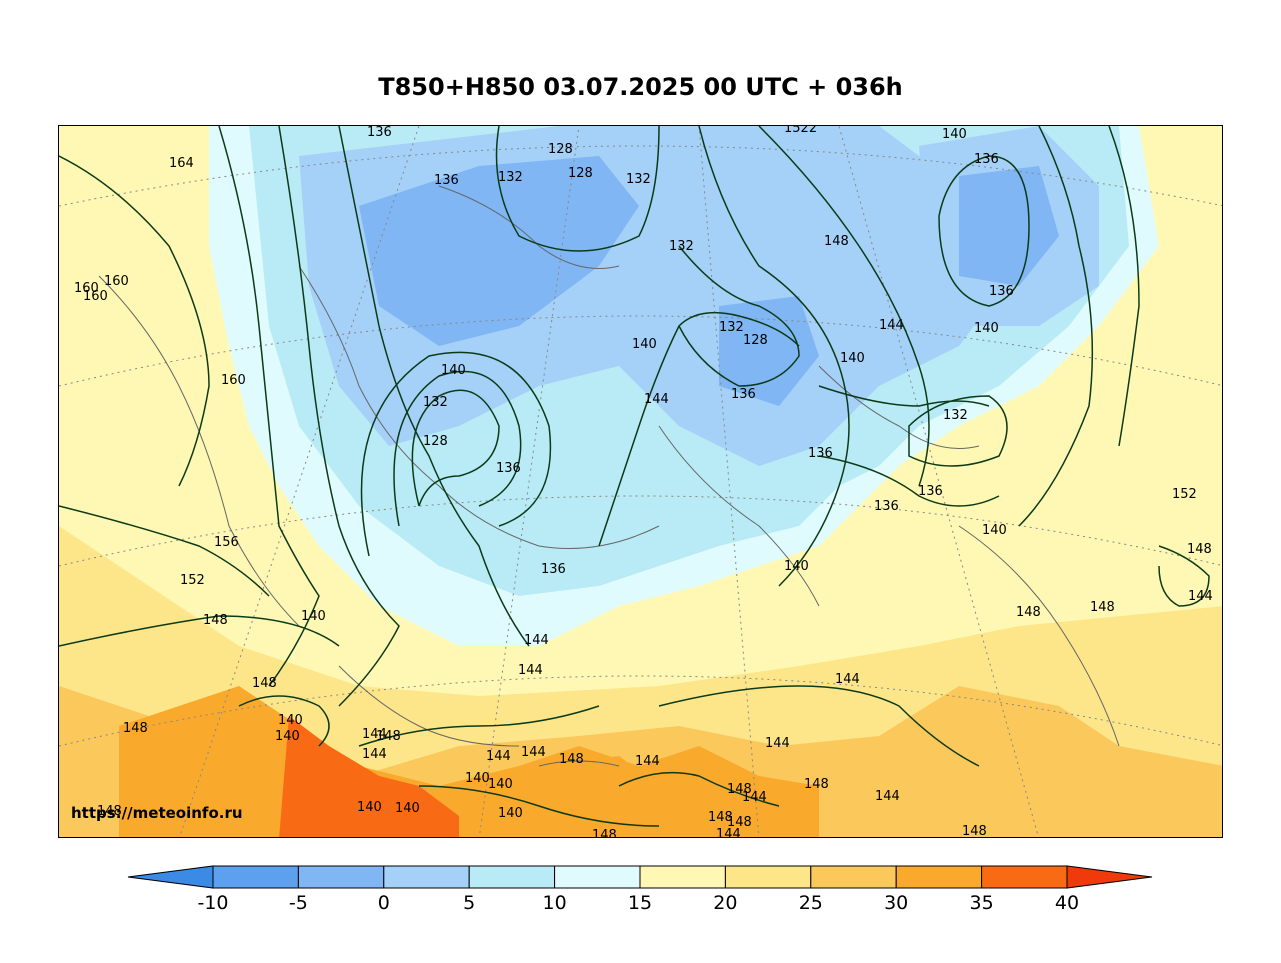 Image resolution: width=1281 pixels, height=963 pixels. Describe the element at coordinates (810, 903) in the screenshot. I see `colorbar-tick-label: 25` at that location.